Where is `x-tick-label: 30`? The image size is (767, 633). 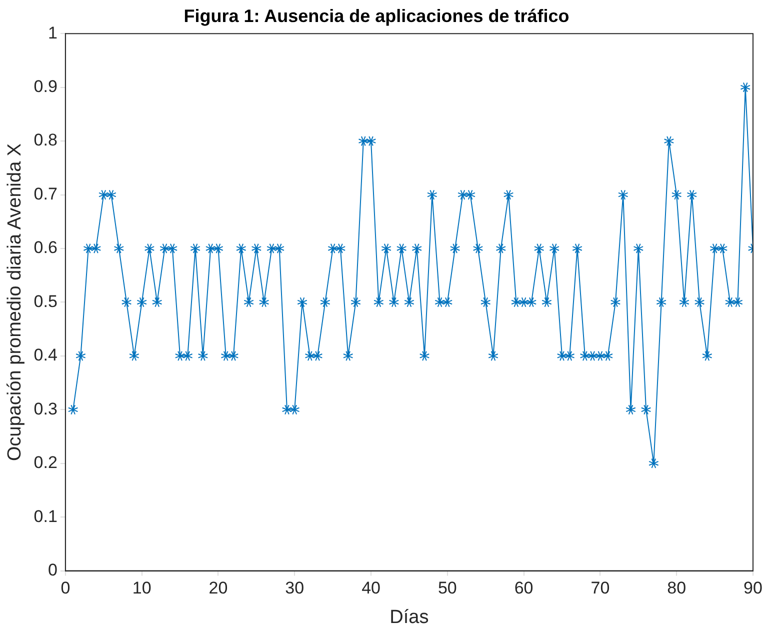 x-tick-label: 30 is located at coordinates (294, 588).